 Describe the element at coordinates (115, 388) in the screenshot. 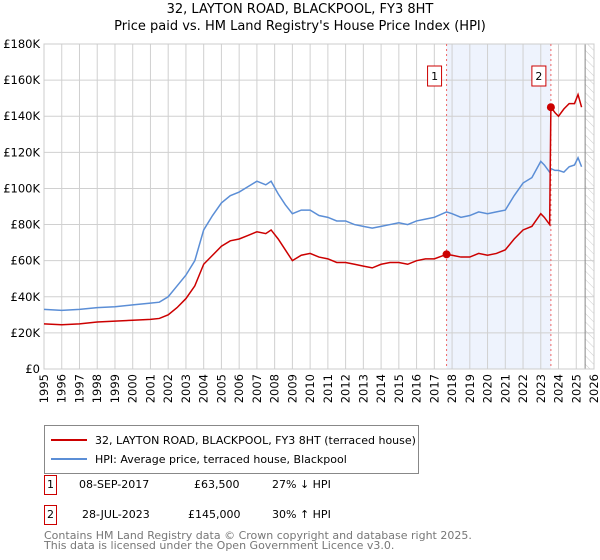

I see `x-tick-label: 1999` at that location.